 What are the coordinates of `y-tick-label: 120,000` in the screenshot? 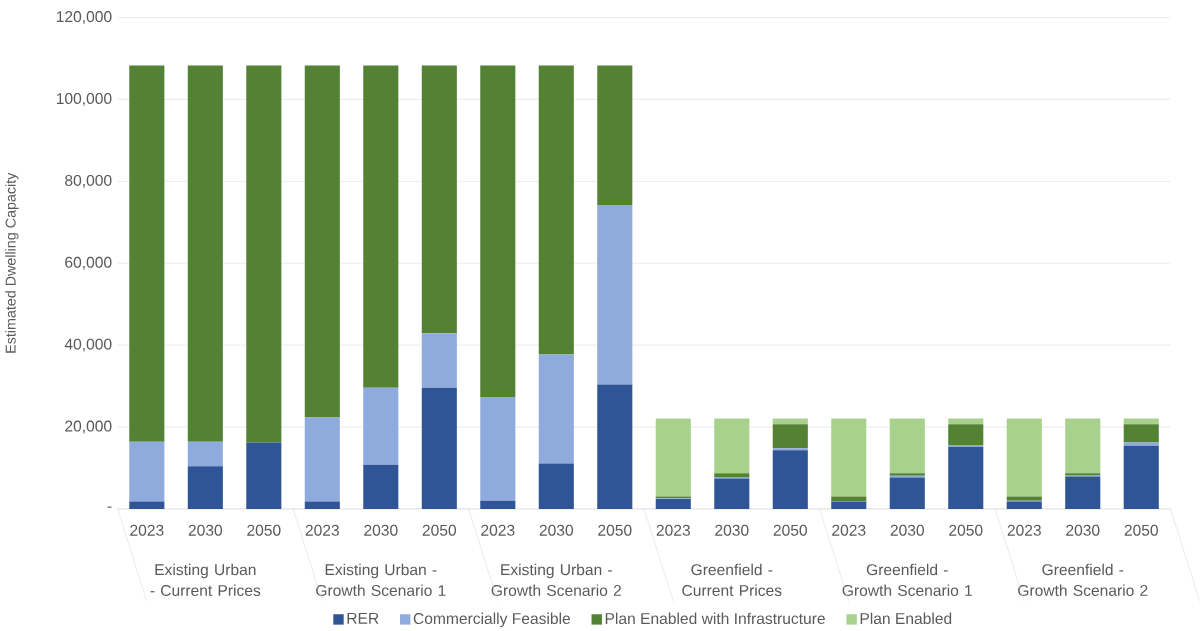 It's located at (84, 17).